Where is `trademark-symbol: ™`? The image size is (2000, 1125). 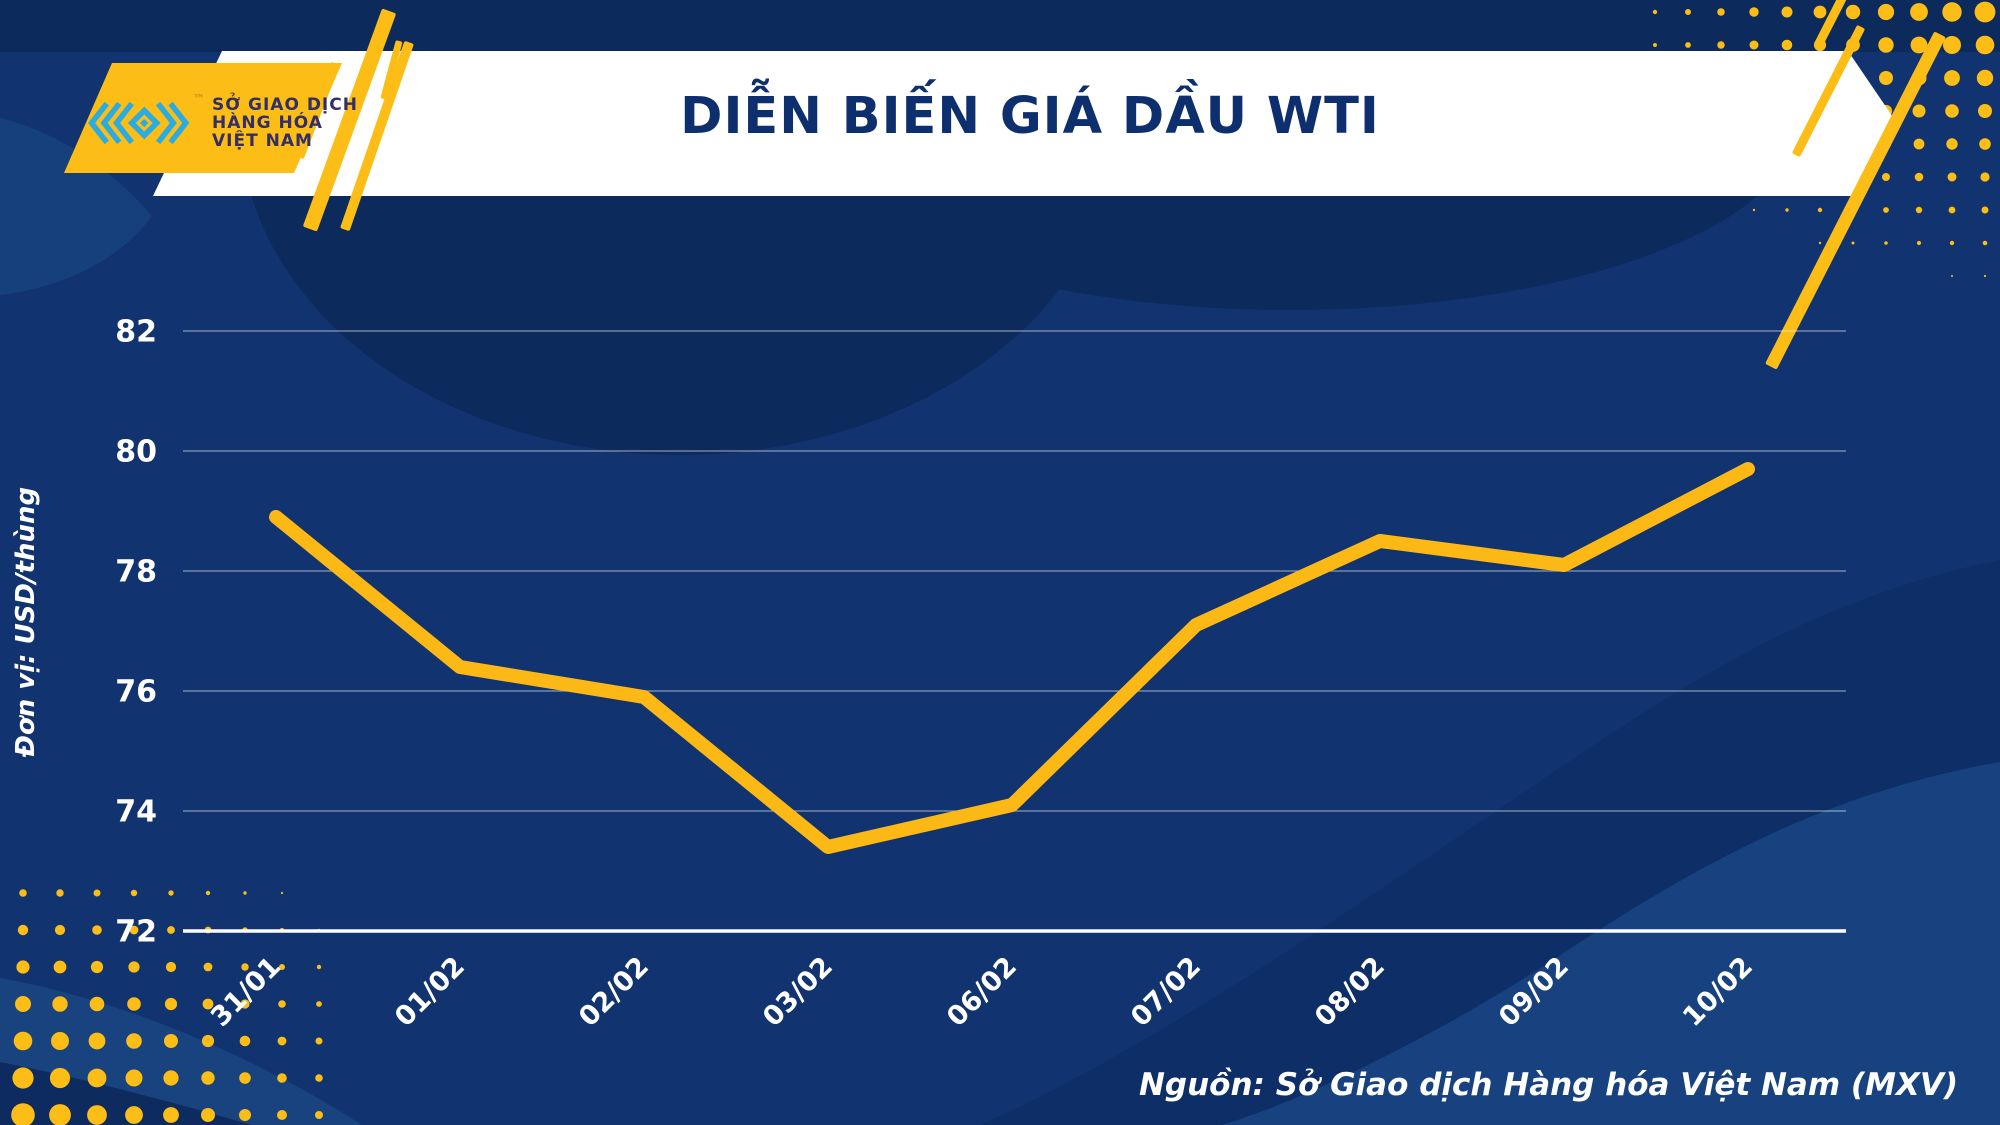
trademark-symbol: ™ is located at coordinates (199, 99).